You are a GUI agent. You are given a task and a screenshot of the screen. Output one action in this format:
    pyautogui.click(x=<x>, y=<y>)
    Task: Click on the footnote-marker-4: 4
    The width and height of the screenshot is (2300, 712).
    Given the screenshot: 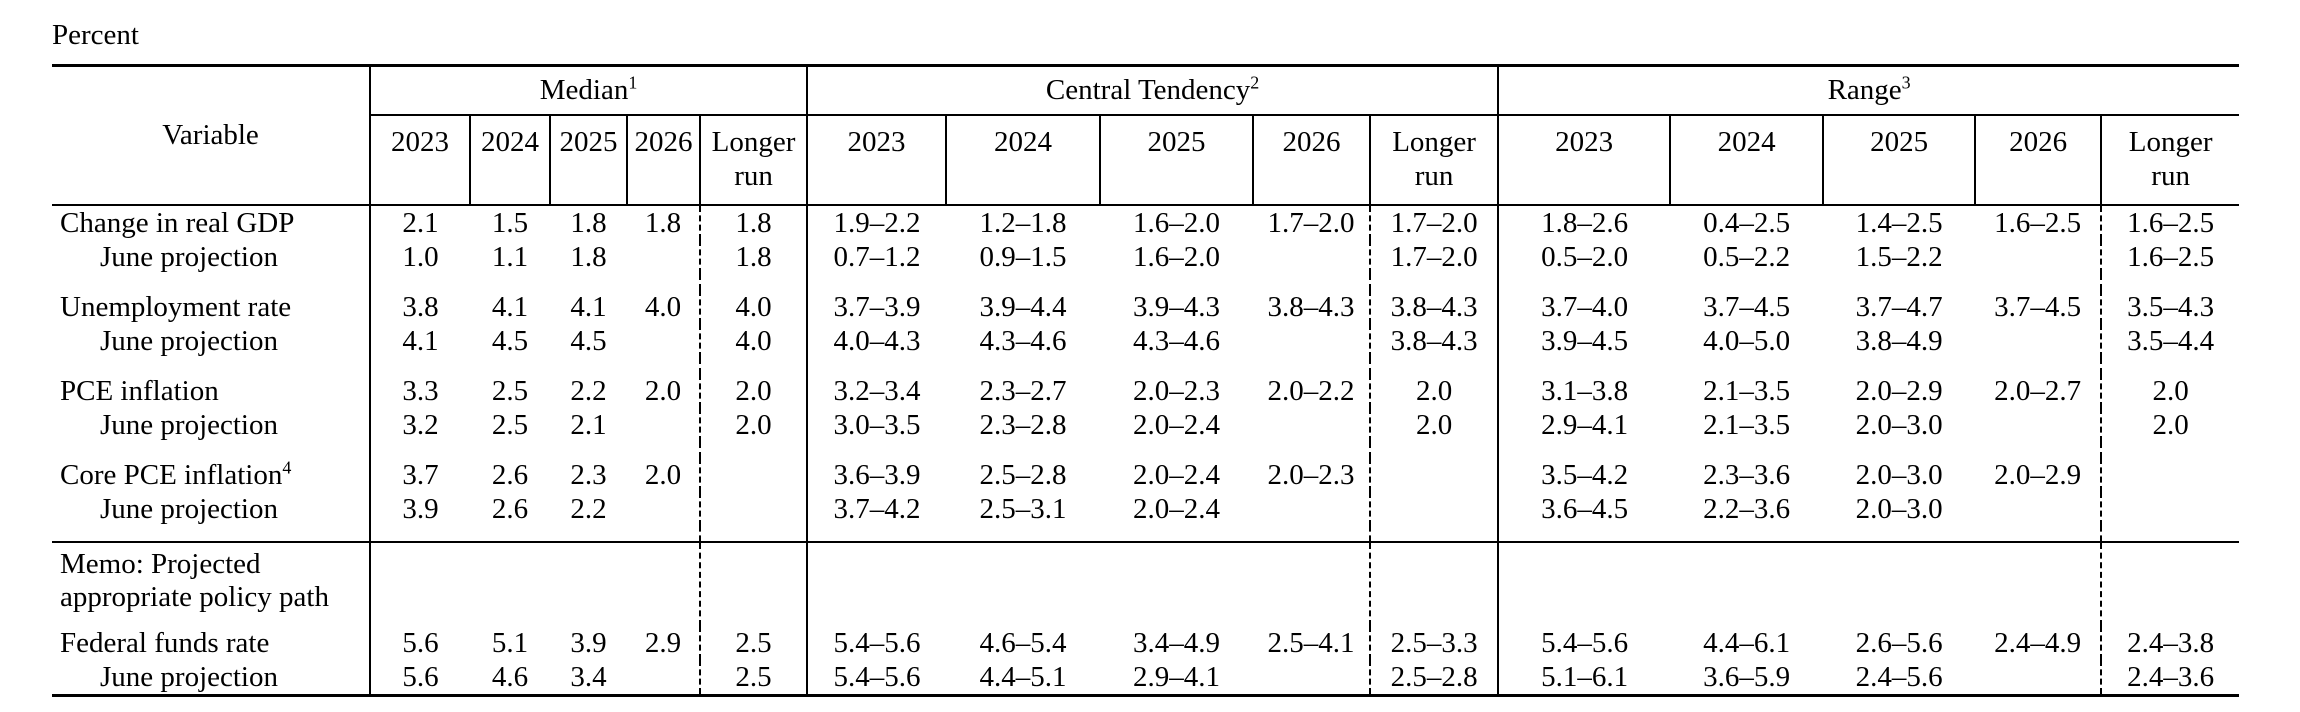 What is the action you would take?
    pyautogui.click(x=287, y=466)
    